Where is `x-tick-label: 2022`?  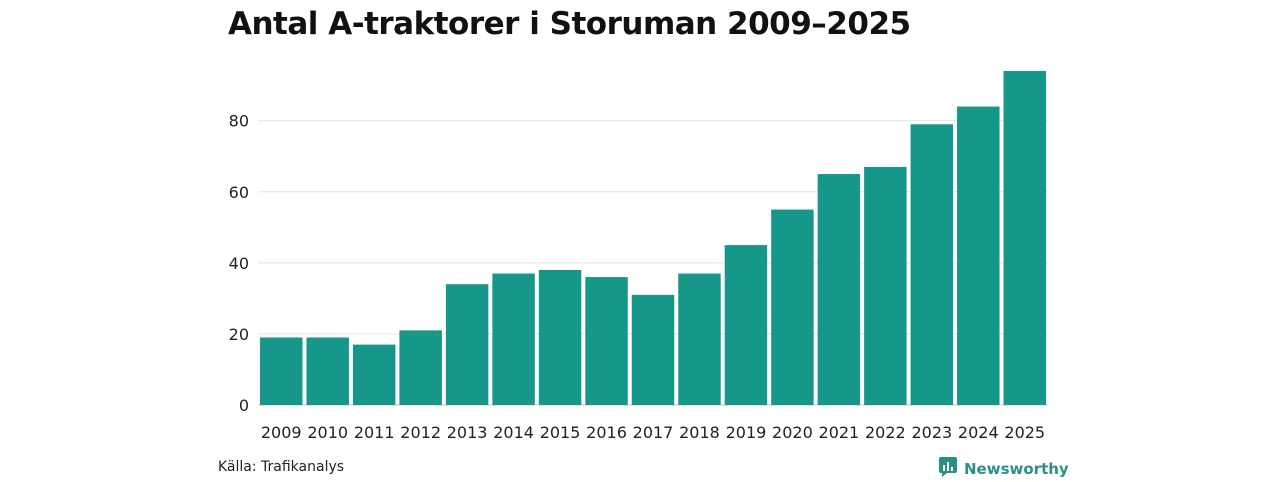
x-tick-label: 2022 is located at coordinates (885, 432).